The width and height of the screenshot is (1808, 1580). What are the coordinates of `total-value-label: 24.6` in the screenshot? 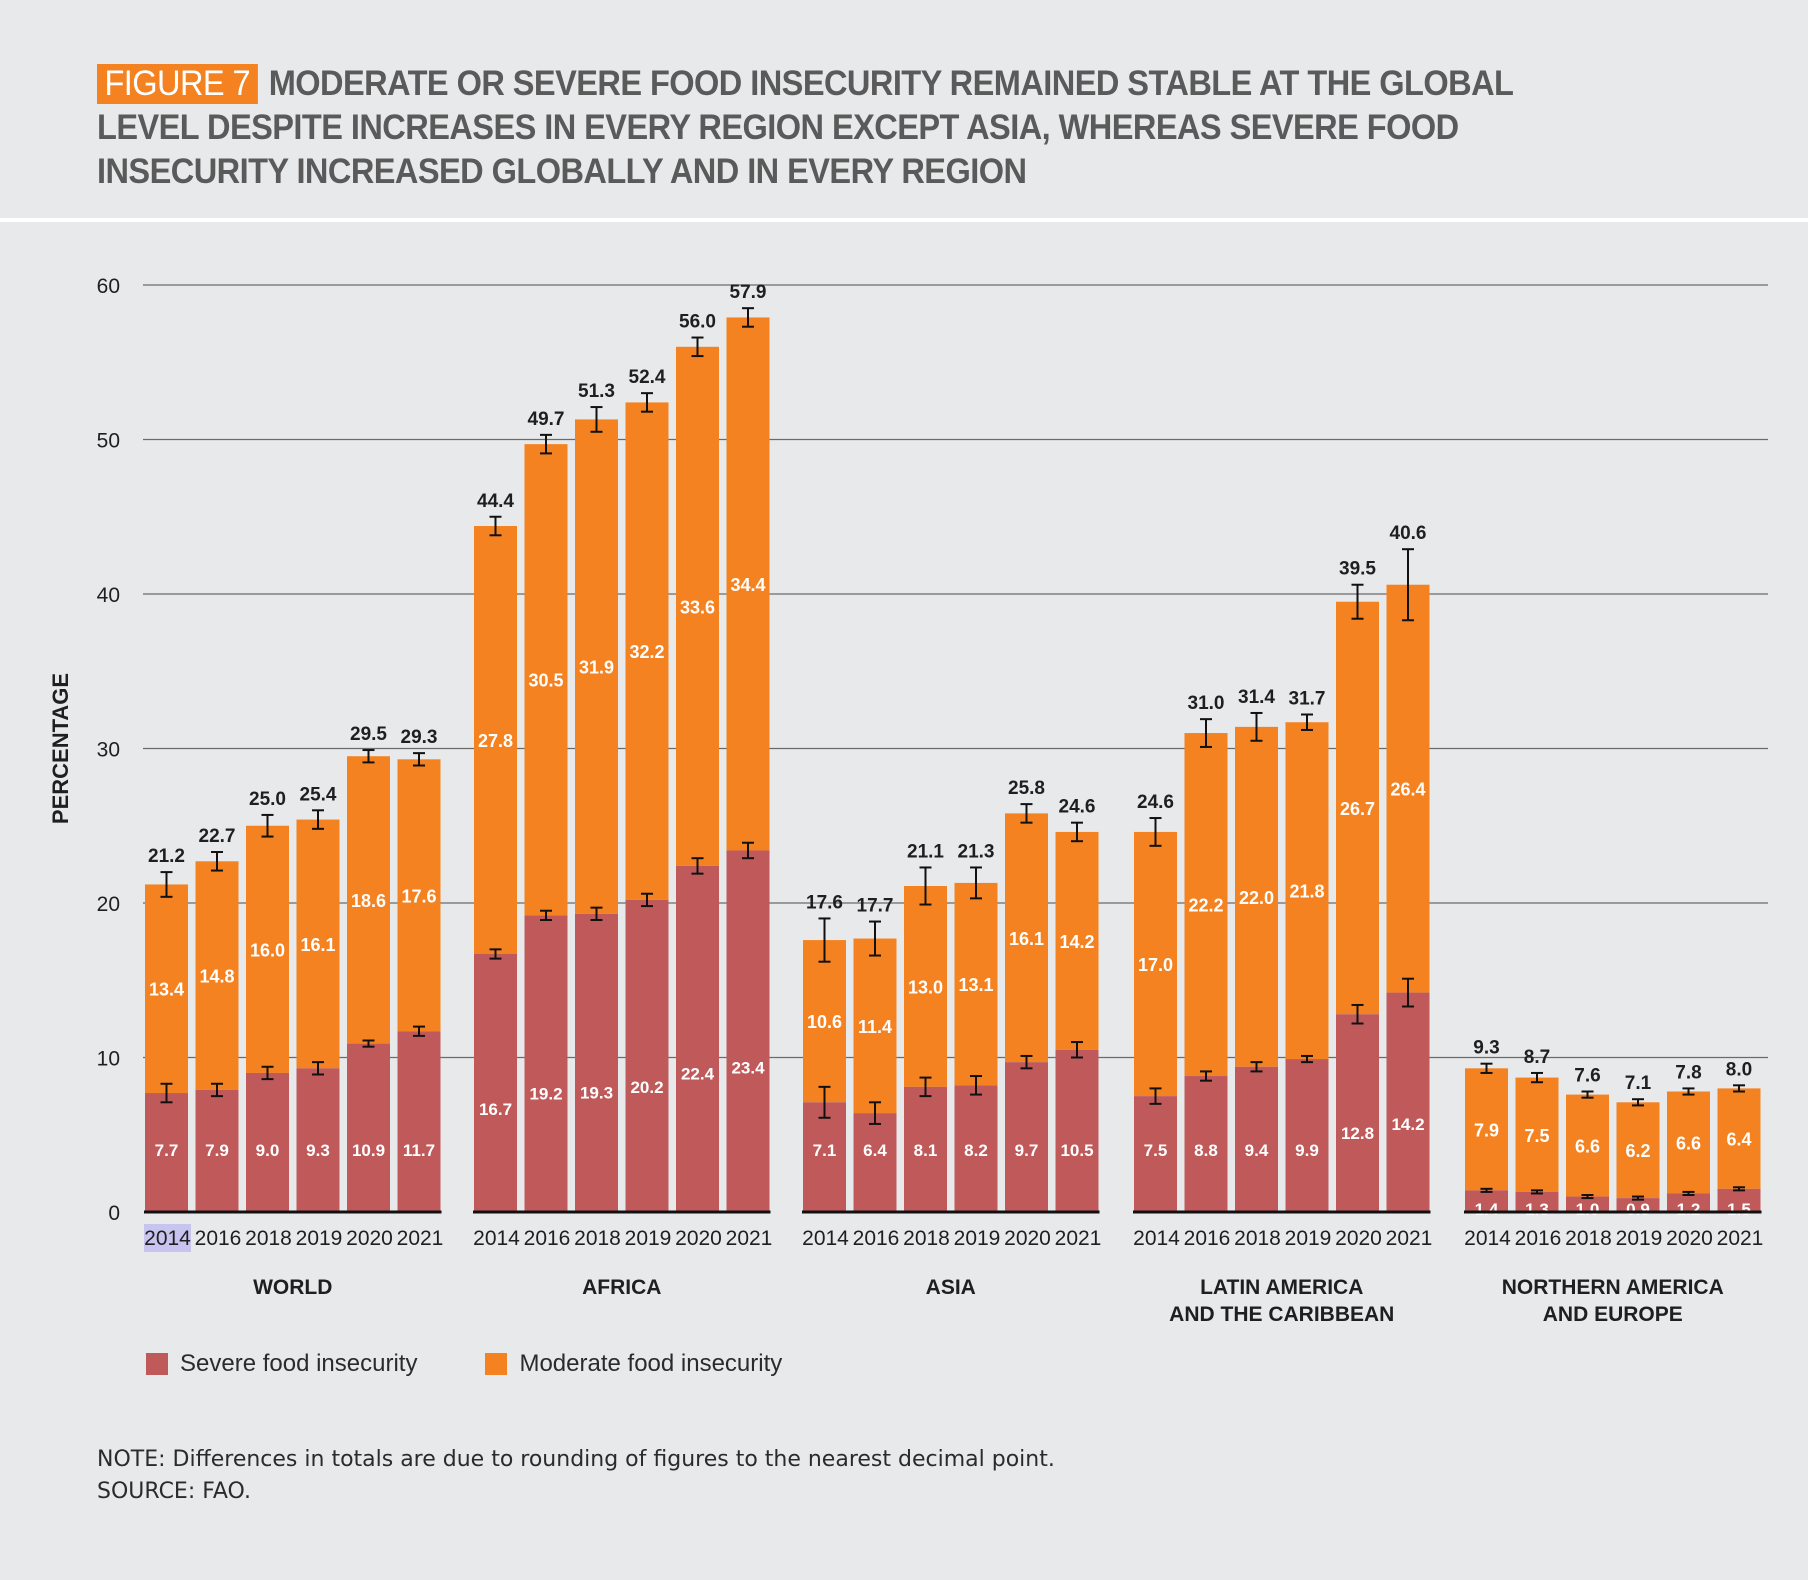 It's located at (1155, 802).